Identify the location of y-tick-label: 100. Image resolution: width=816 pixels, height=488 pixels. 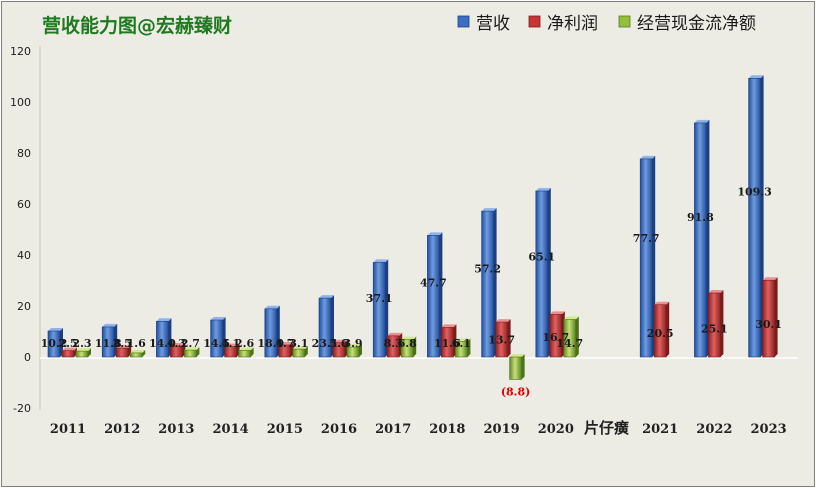
(20, 102).